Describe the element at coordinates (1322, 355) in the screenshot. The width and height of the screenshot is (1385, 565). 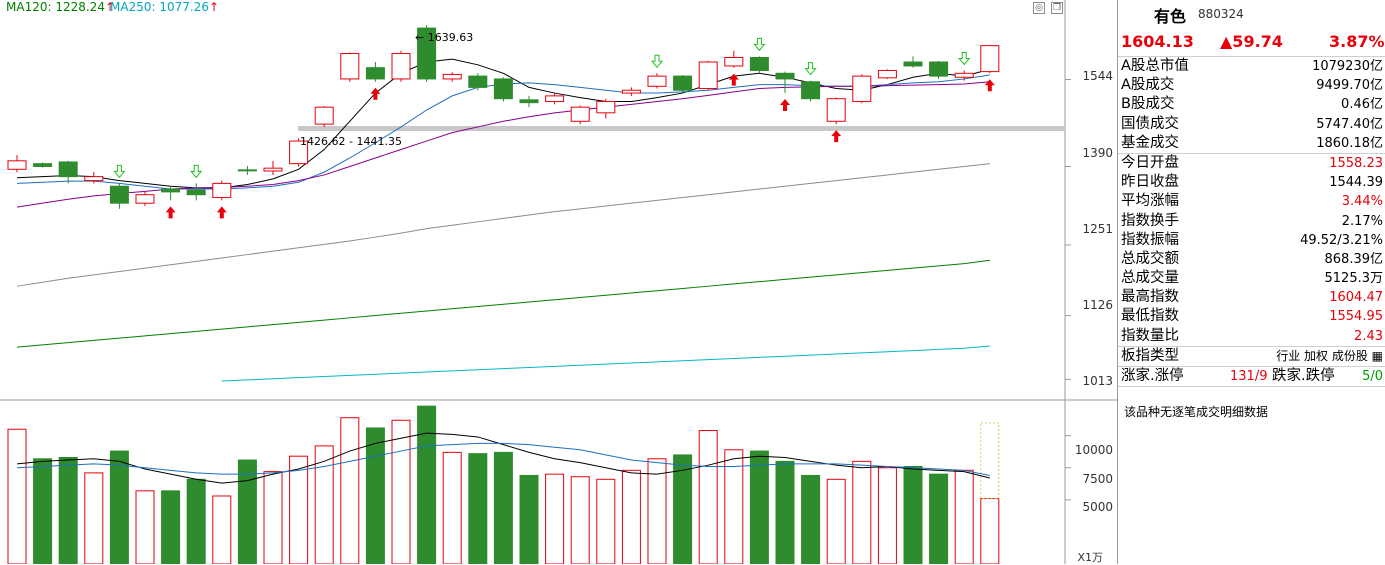
I see `board-type-value-text: 行业 加权 成份股` at that location.